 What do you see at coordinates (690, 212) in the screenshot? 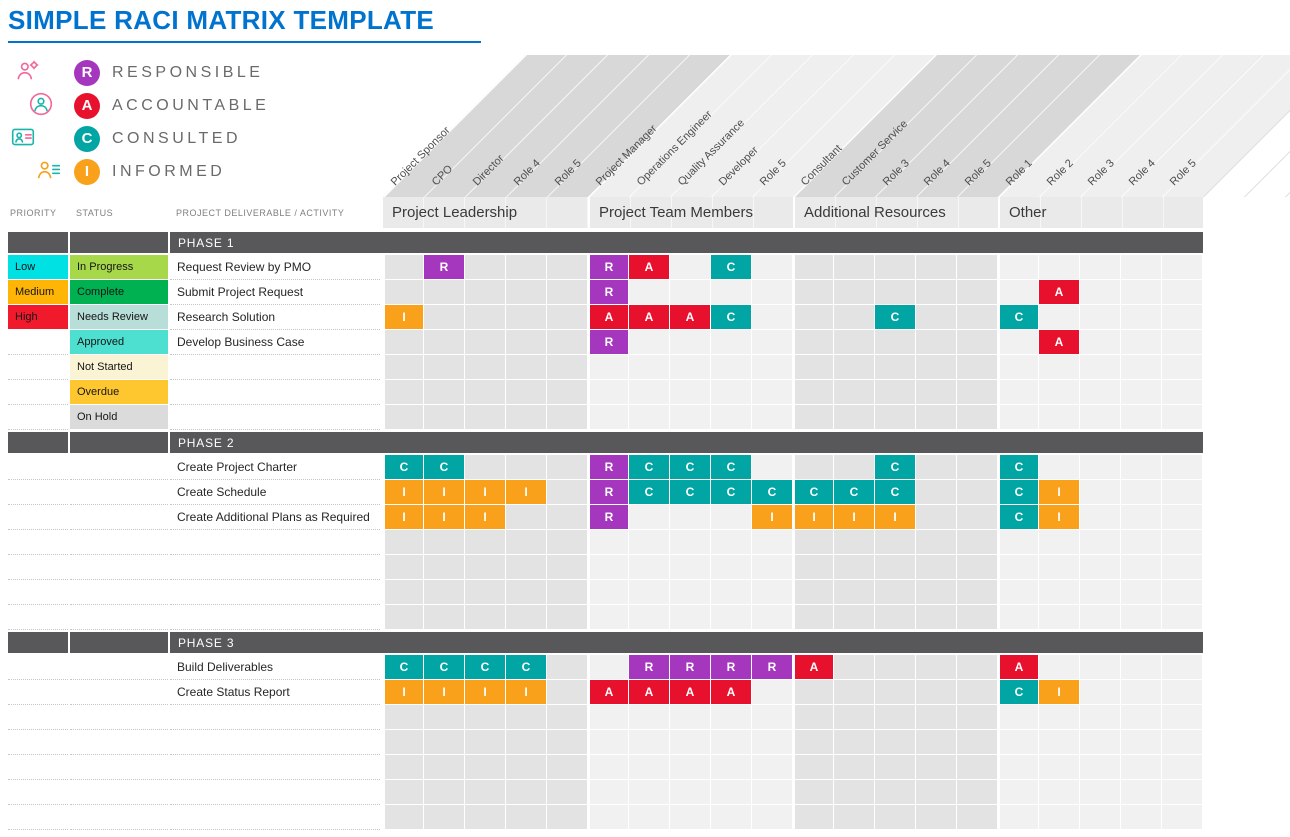
I see `group-header-project-team-members: Project Team Members` at bounding box center [690, 212].